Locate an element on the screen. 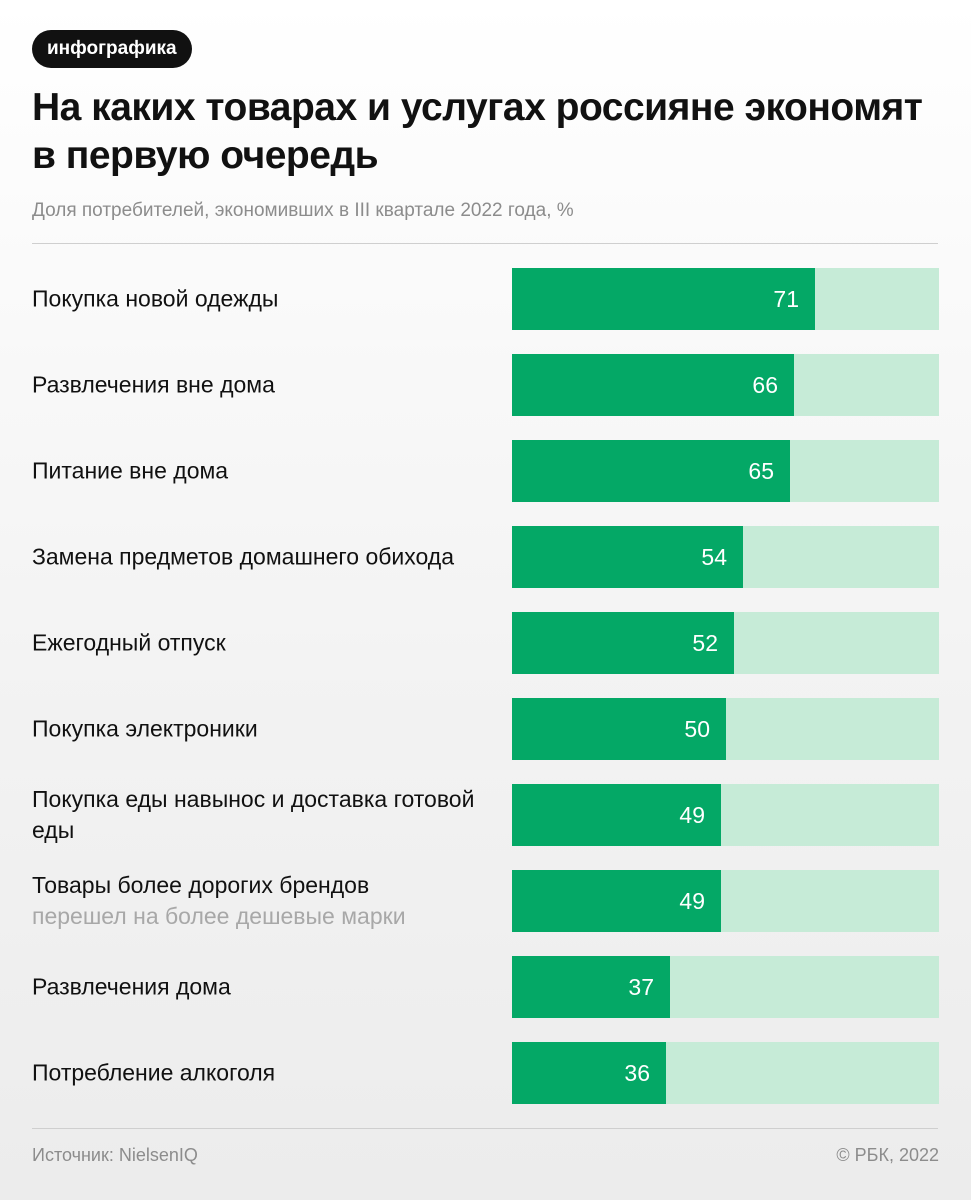 Image resolution: width=971 pixels, height=1200 pixels. category-name: Покупка электроники is located at coordinates (145, 728).